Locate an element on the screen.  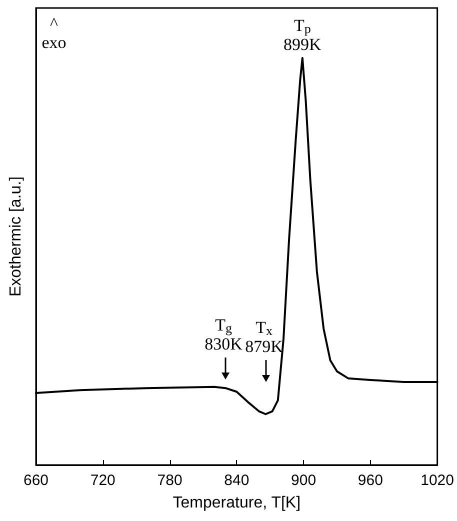
x-tick-label: 900 is located at coordinates (303, 480).